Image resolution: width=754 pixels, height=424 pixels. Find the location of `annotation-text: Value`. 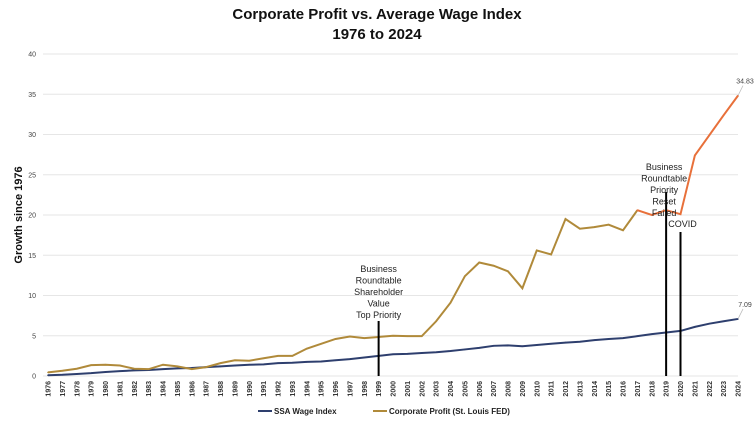

annotation-text: Value is located at coordinates (378, 304).